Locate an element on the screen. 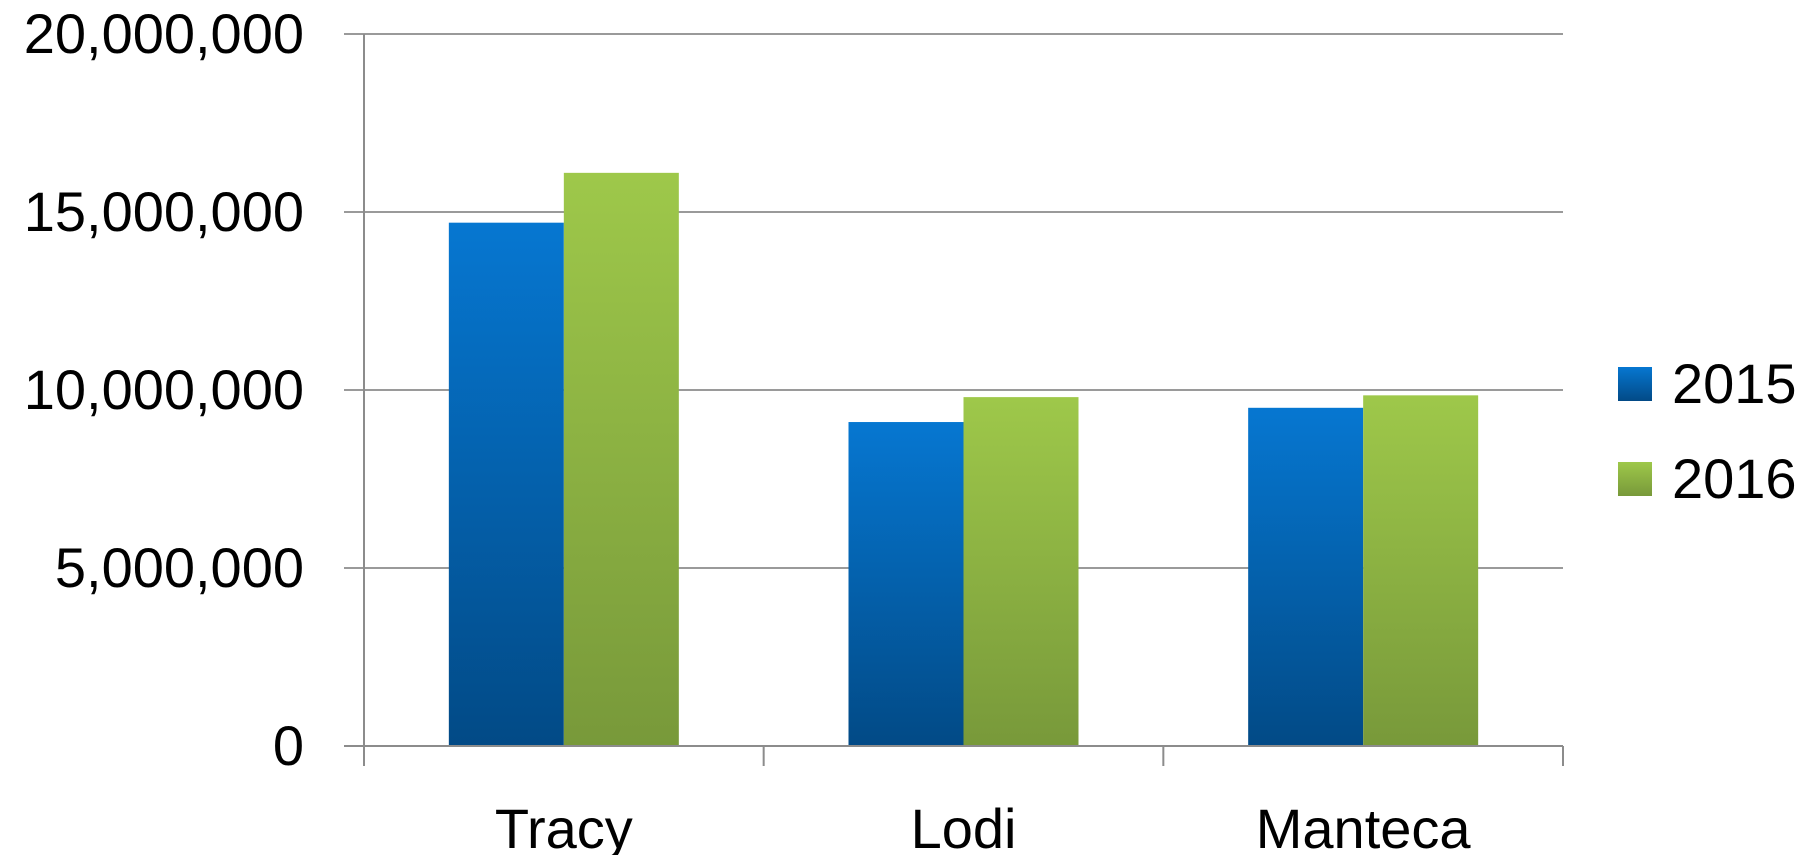 The height and width of the screenshot is (855, 1812). bar-2015-tracy is located at coordinates (506, 484).